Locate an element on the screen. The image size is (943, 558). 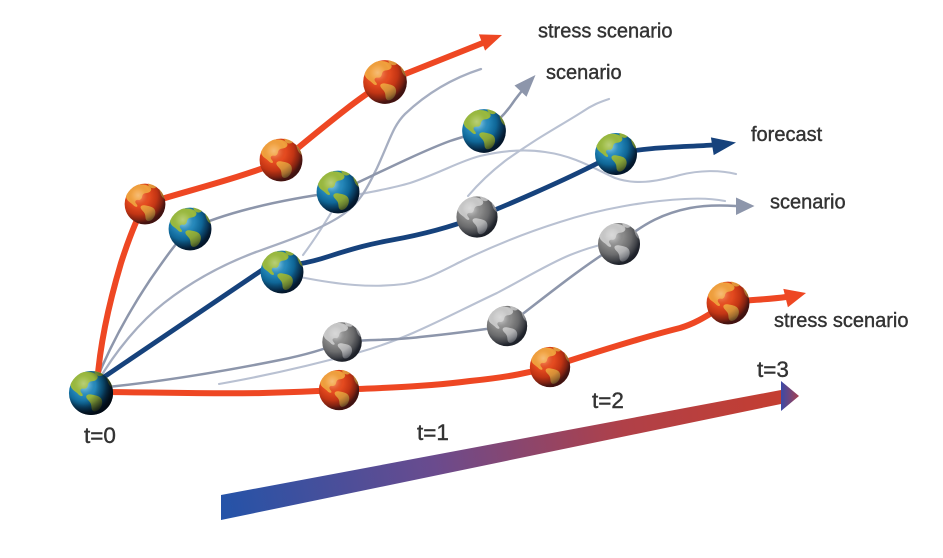
svg-text: t=3 is located at coordinates (773, 369).